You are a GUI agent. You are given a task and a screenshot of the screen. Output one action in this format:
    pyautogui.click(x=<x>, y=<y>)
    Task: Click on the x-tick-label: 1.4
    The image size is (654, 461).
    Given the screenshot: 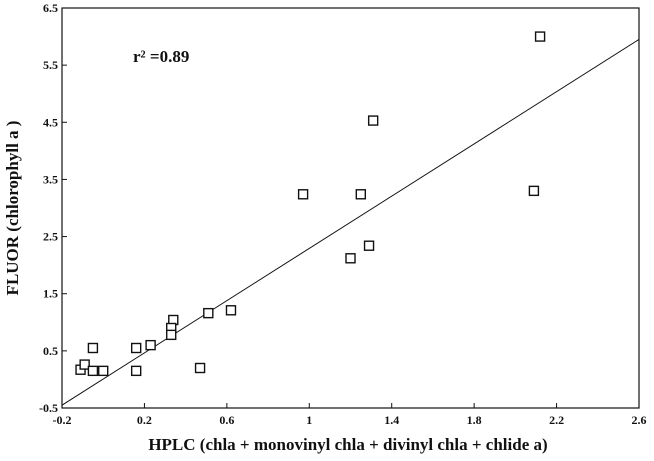 What is the action you would take?
    pyautogui.click(x=391, y=420)
    